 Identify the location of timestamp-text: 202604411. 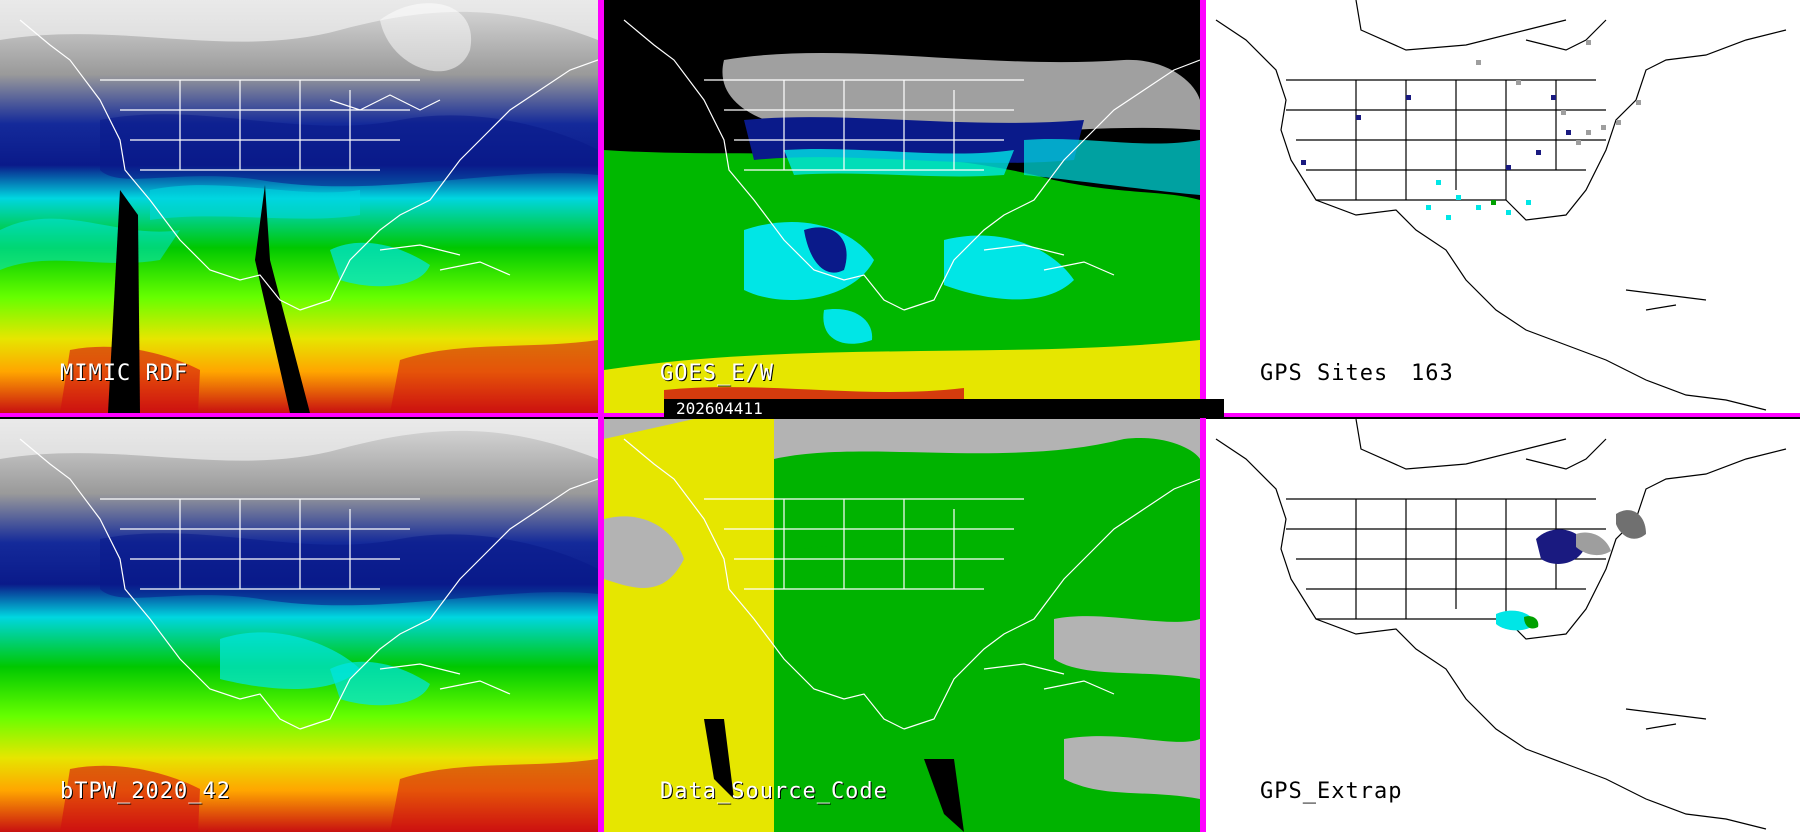
(719, 408).